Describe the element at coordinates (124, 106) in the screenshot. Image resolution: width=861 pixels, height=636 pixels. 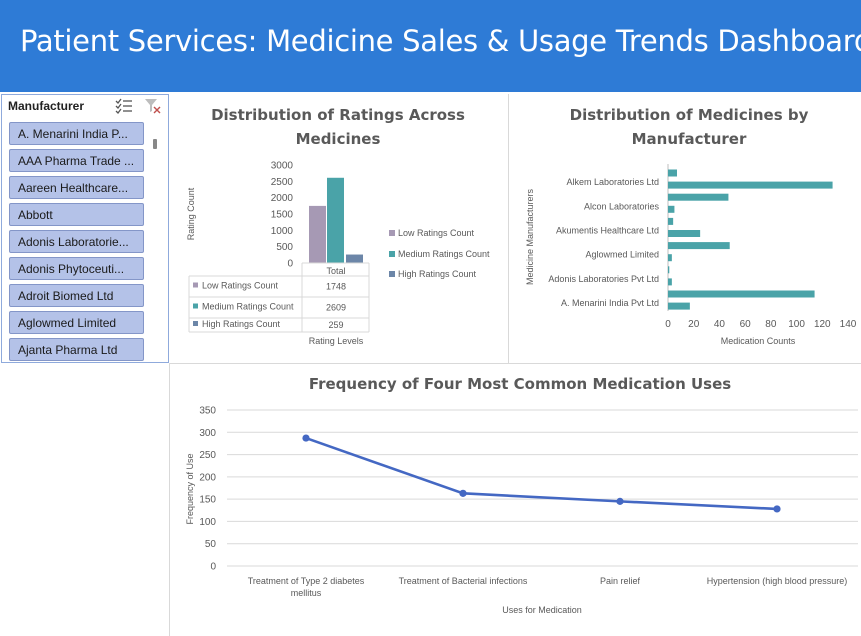
I see `multi-select-icon` at that location.